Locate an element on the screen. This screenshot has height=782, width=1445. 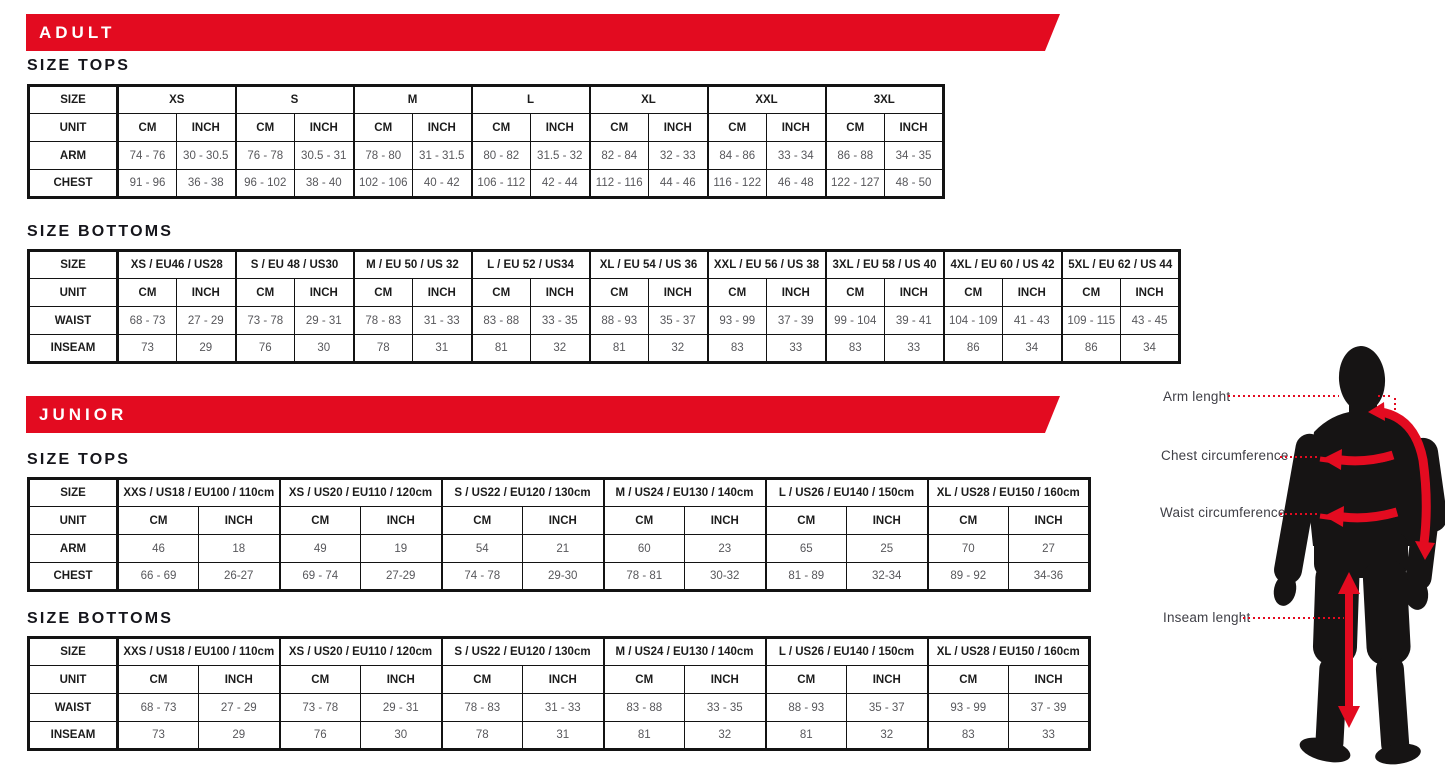
table-cell: 96 - 102 is located at coordinates (264, 183).